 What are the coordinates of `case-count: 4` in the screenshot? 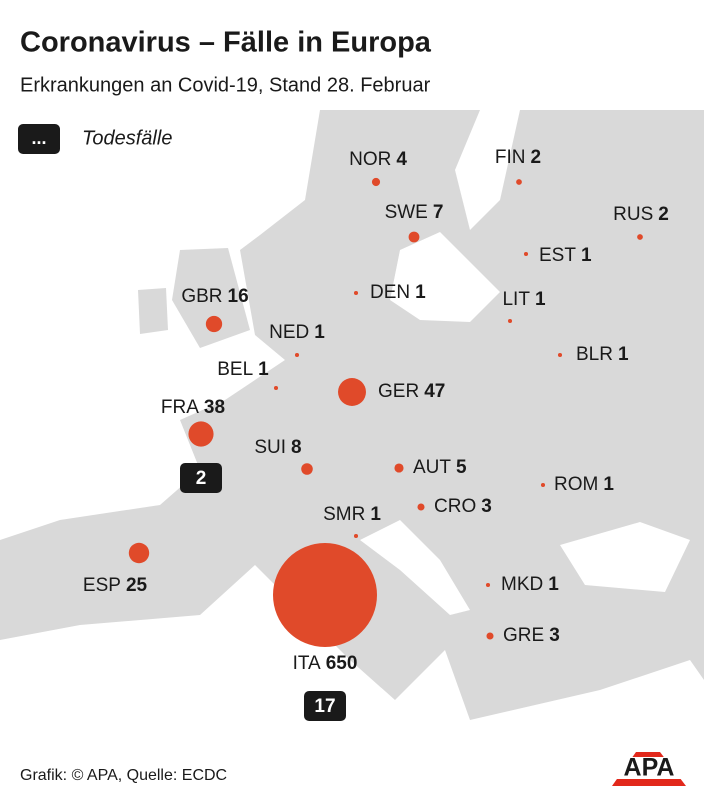 It's located at (401, 159).